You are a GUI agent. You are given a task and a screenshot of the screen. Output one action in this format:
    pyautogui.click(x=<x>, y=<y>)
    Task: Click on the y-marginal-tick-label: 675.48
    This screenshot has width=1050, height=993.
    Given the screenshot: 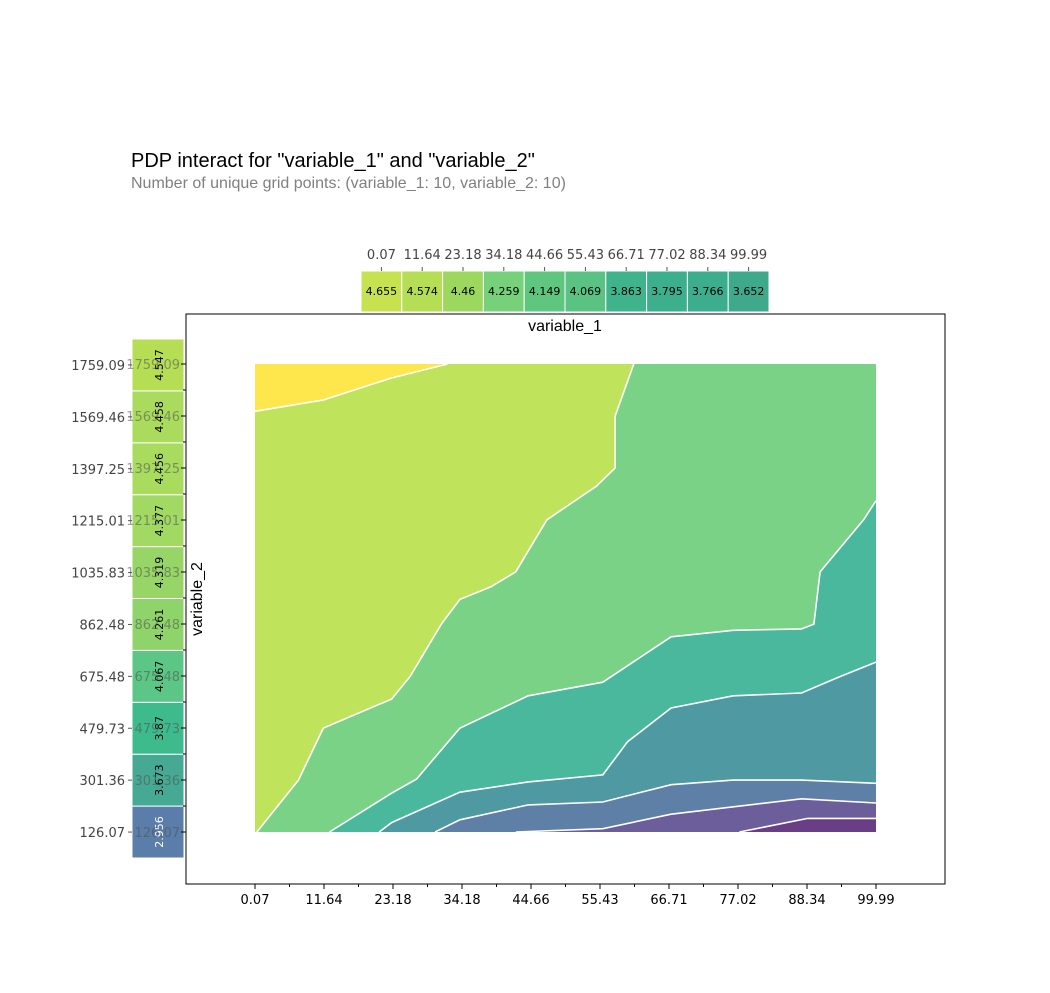 What is the action you would take?
    pyautogui.click(x=103, y=677)
    